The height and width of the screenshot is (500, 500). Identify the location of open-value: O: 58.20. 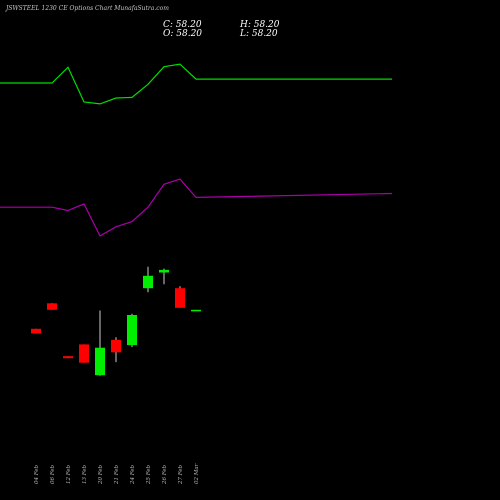
(183, 34).